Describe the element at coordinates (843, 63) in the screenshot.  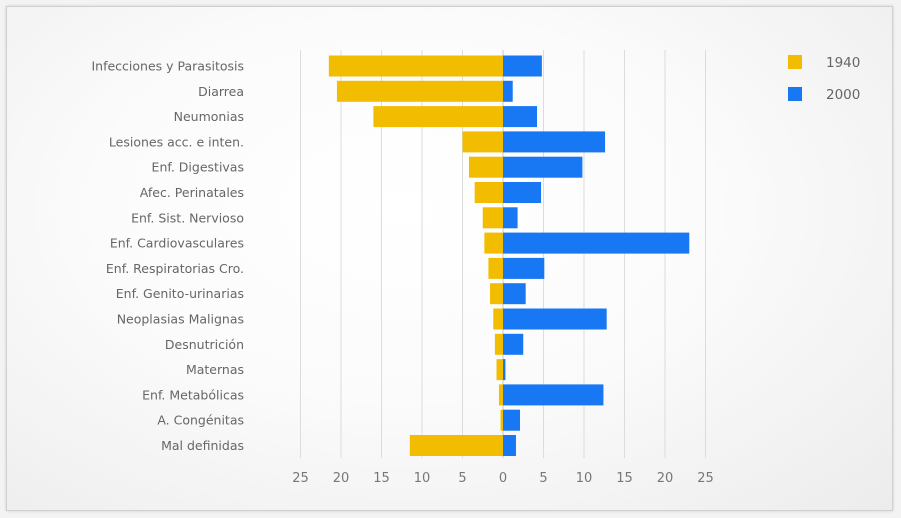
I see `legend-label: 1940` at that location.